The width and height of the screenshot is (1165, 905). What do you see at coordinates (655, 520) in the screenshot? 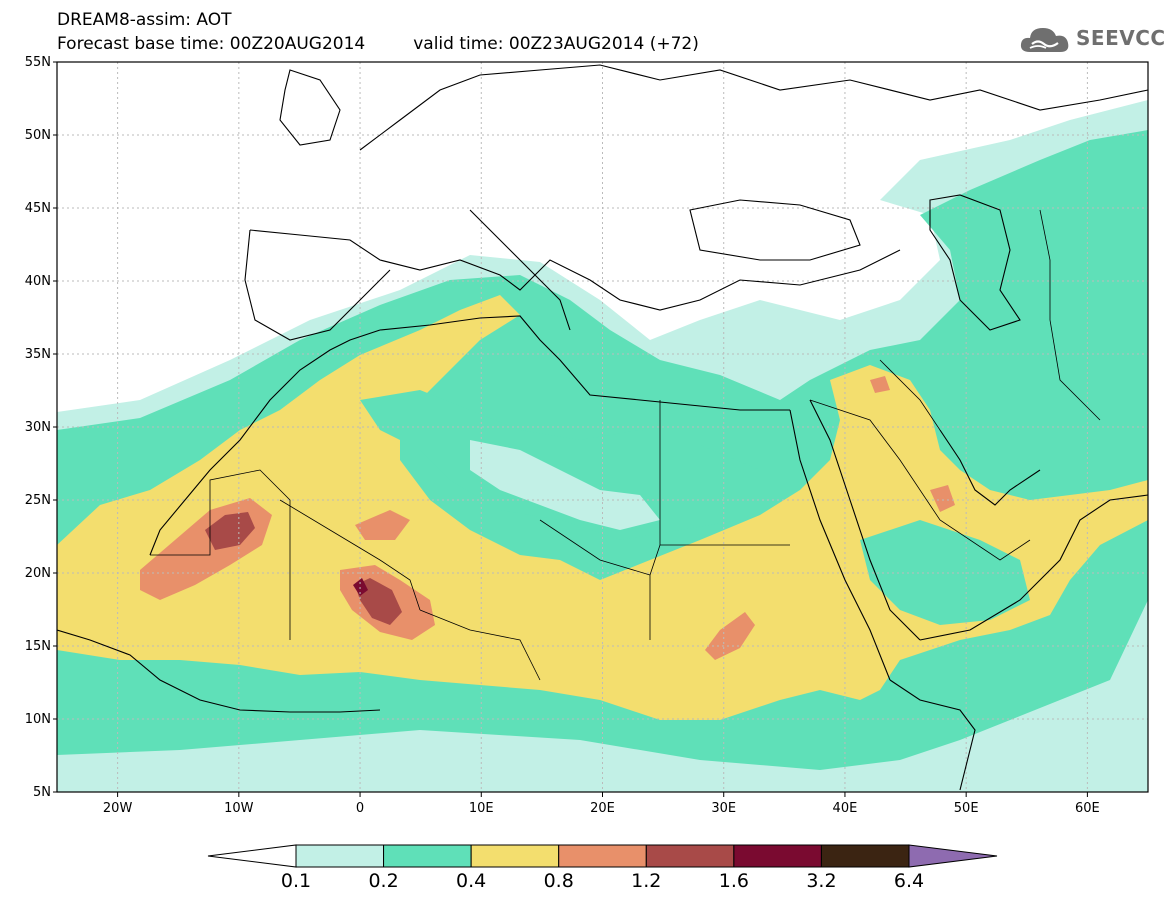
I see `border-libya-egypt` at bounding box center [655, 520].